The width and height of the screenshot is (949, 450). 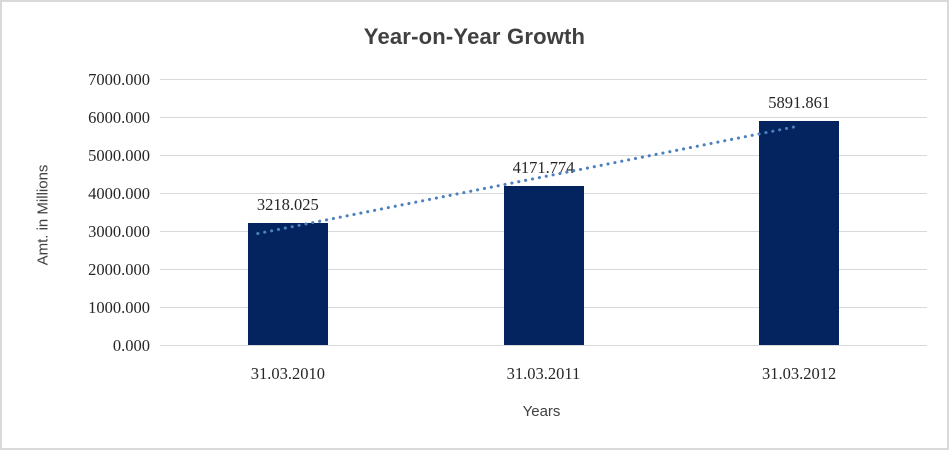 I want to click on y-tick-label: 5000.000, so click(x=119, y=155).